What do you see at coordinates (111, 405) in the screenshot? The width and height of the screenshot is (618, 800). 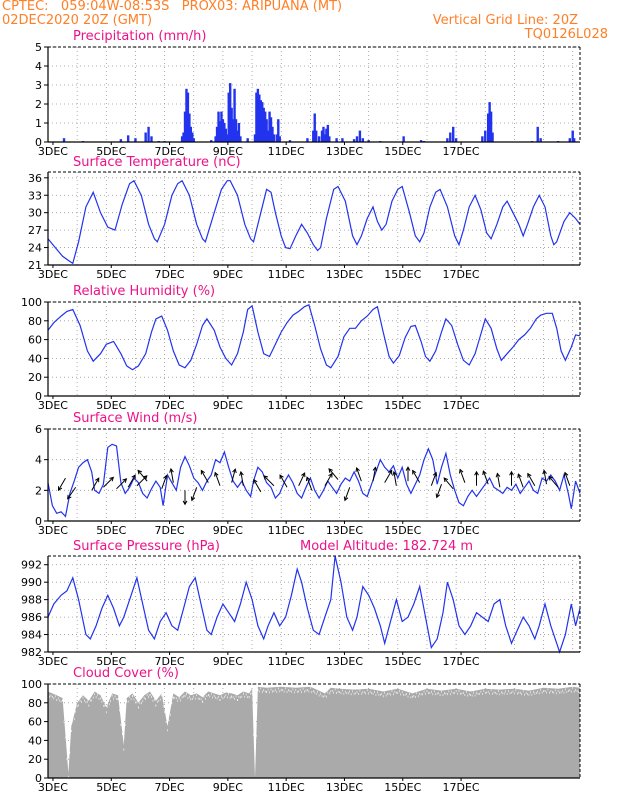 I see `humidity-date-label: 5DEC` at bounding box center [111, 405].